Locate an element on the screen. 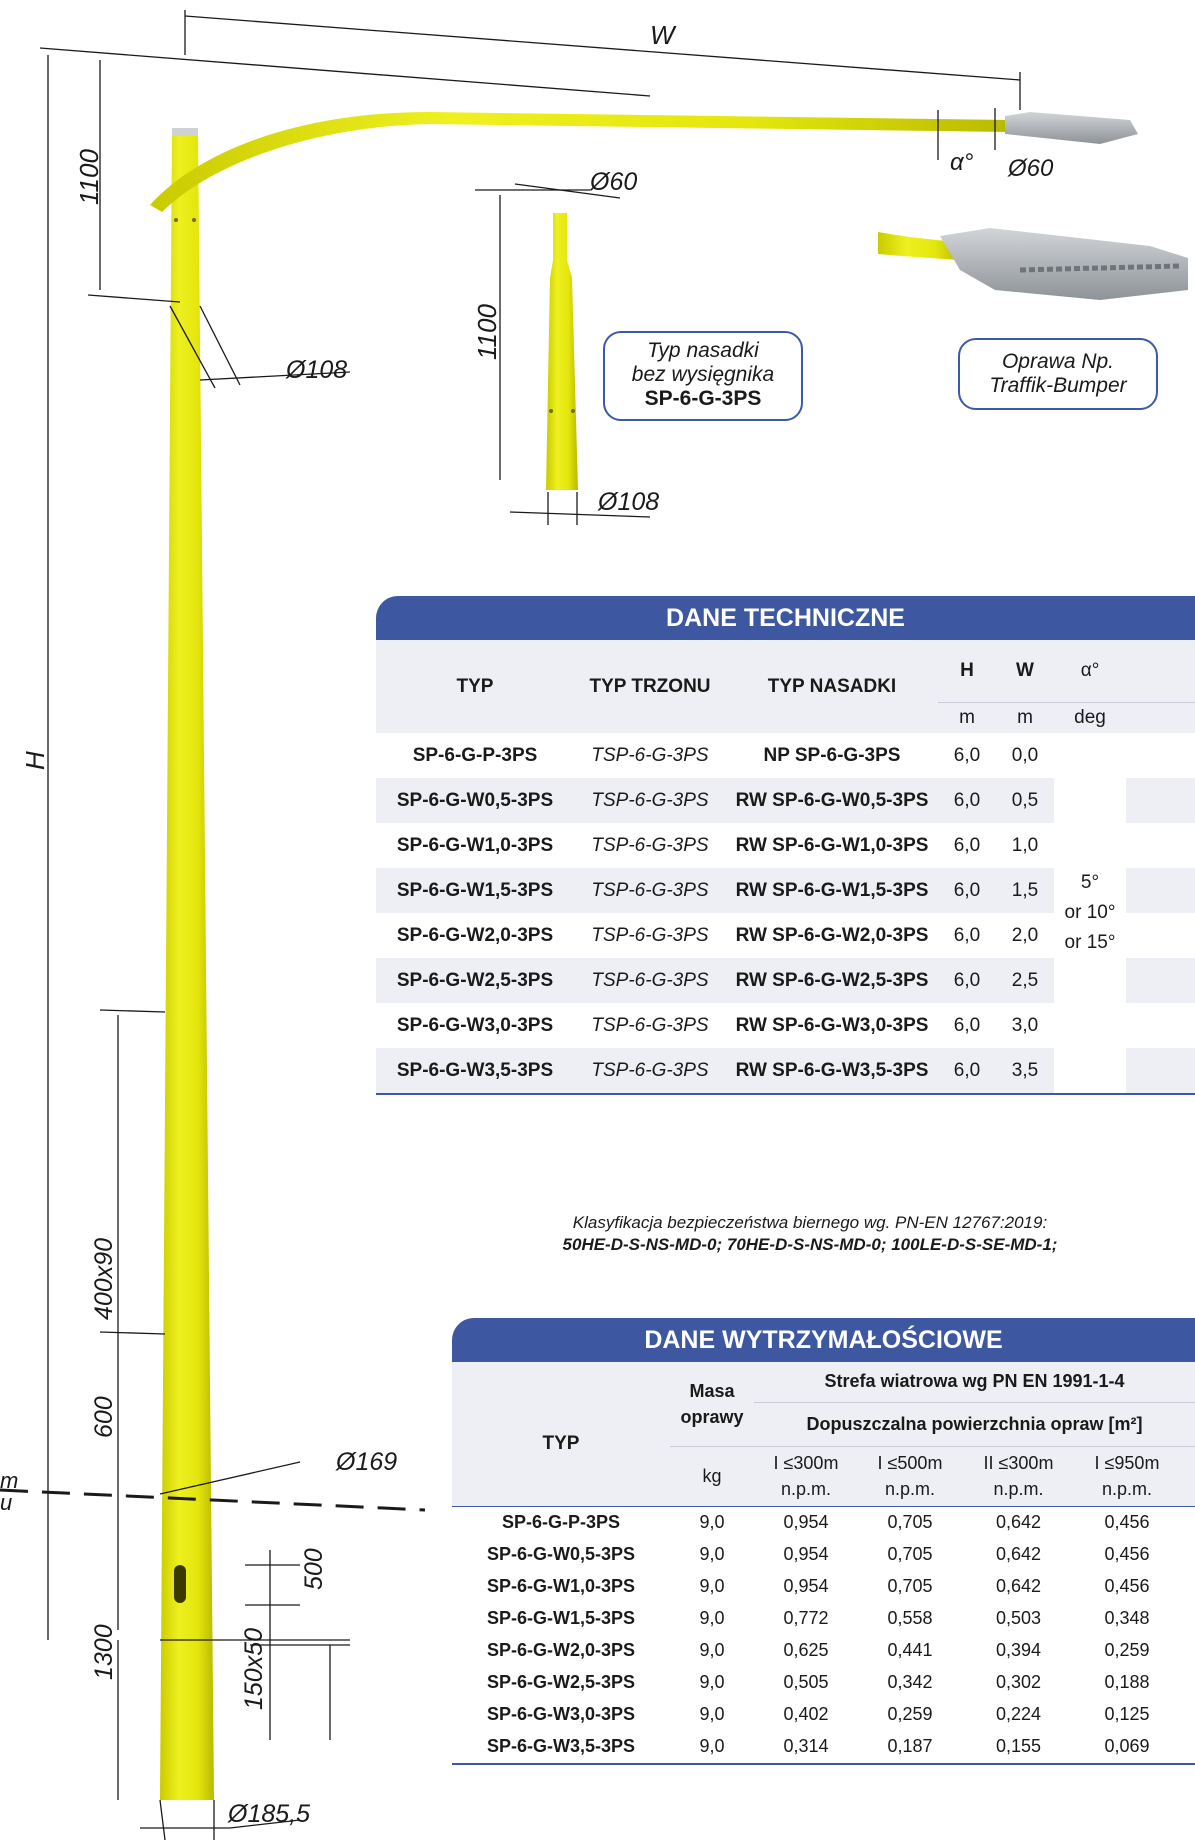 The image size is (1195, 1840). dim-arm-1100: 1100 is located at coordinates (89, 177).